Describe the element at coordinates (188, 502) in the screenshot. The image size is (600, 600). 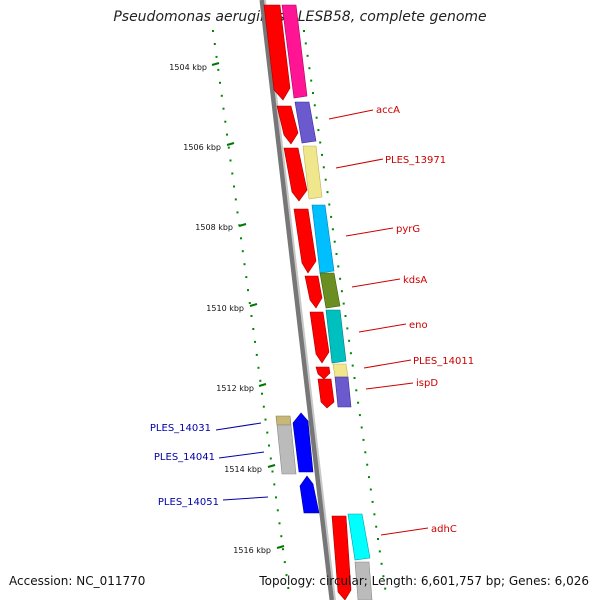
I see `gene-label-ples-14051: PLES_14051` at that location.